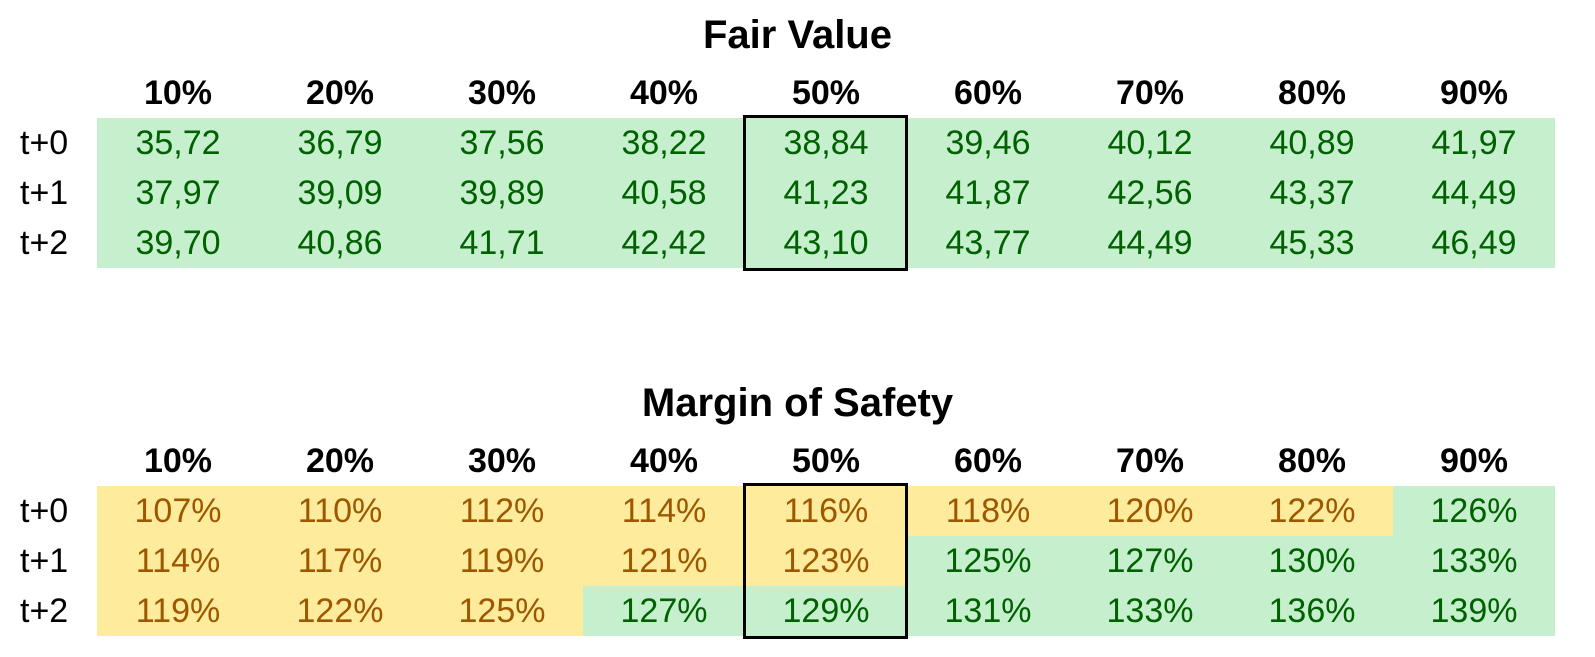 This screenshot has width=1595, height=657. Describe the element at coordinates (826, 93) in the screenshot. I see `fair-value-column-header: 50%` at that location.